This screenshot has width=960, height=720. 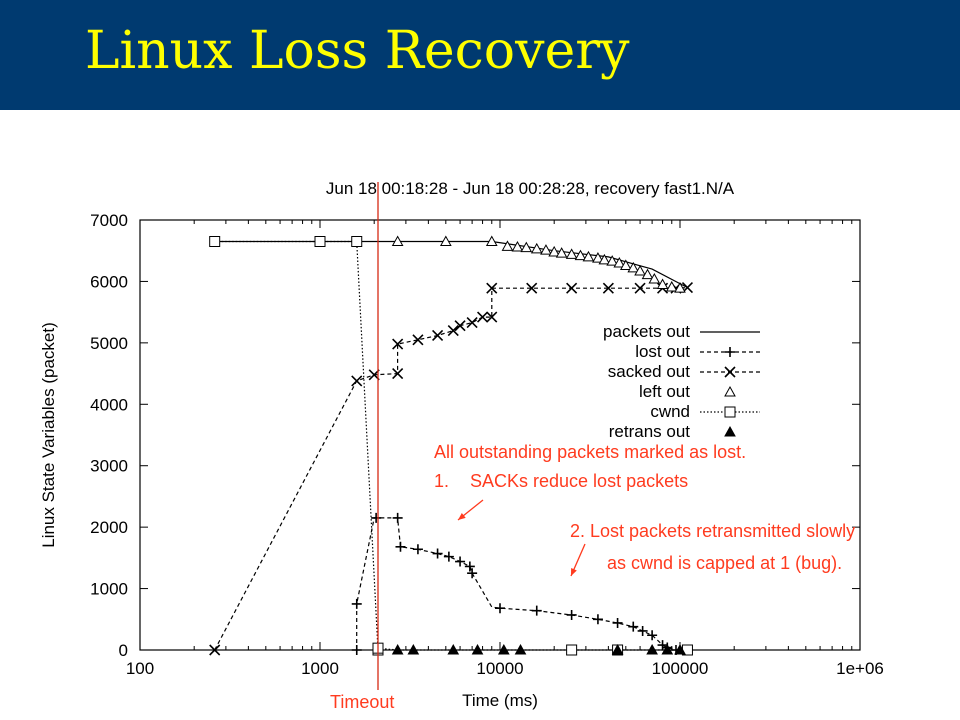 What do you see at coordinates (662, 351) in the screenshot?
I see `legend-label: lost out` at bounding box center [662, 351].